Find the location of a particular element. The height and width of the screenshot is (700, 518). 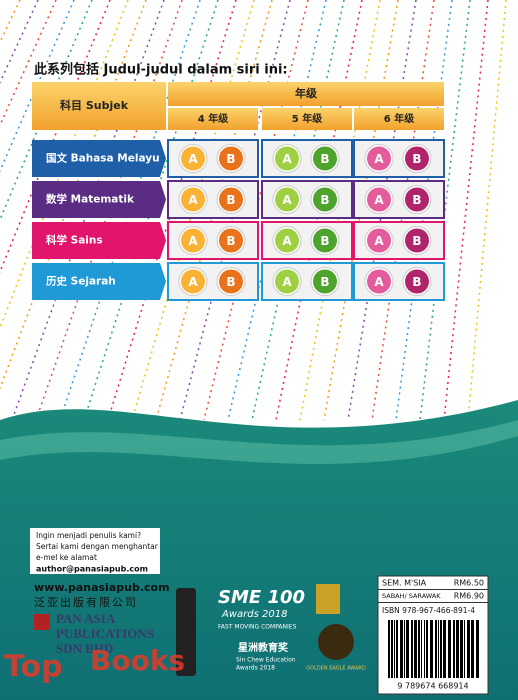

company-cn: 泛亚出版有限公司 is located at coordinates (86, 602).